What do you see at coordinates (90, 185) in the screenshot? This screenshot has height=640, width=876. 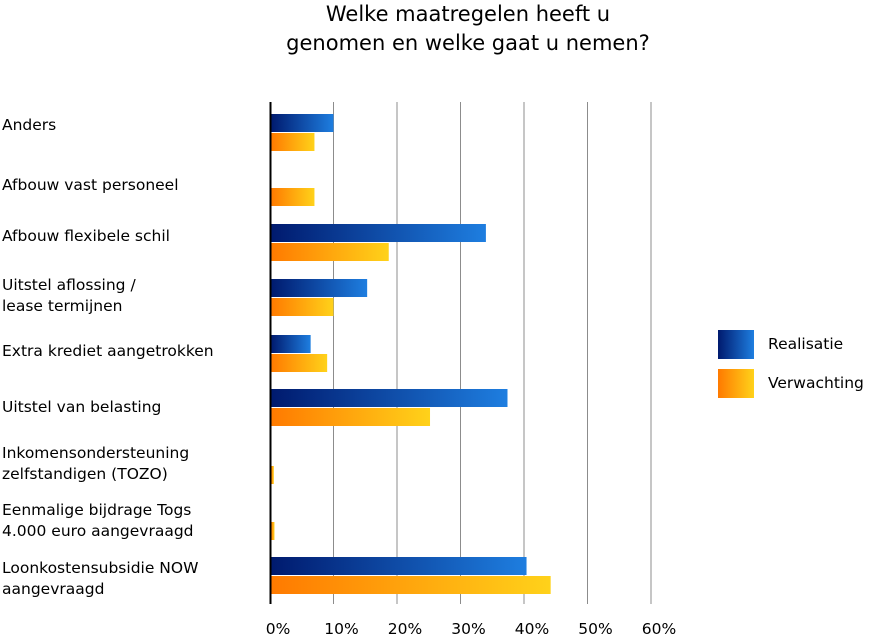 I see `category-label-afbouw-vast-personeel: Afbouw vast personeel` at bounding box center [90, 185].